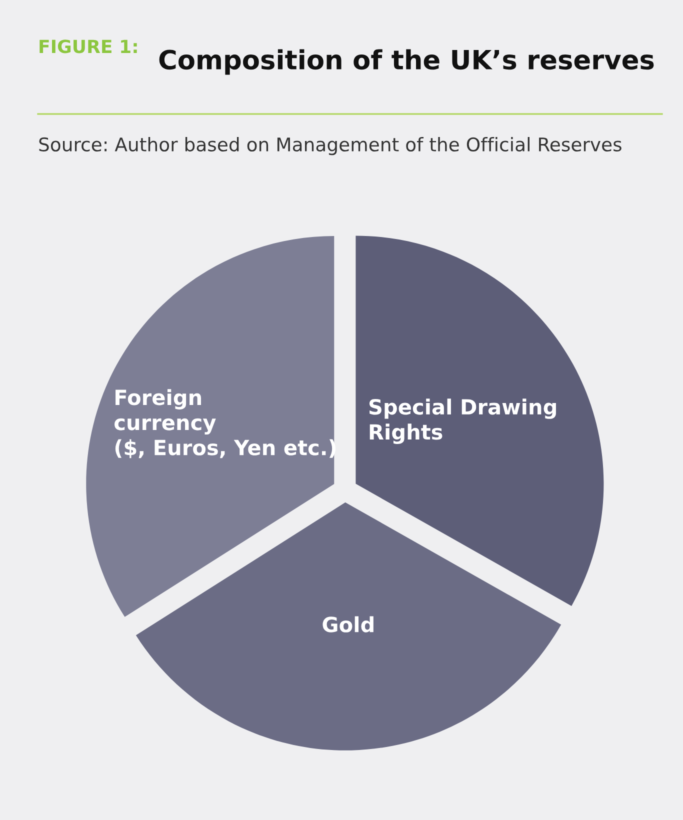 The height and width of the screenshot is (820, 683). I want to click on source-note: Source: Author based on Management of the Official Reserves, so click(330, 146).